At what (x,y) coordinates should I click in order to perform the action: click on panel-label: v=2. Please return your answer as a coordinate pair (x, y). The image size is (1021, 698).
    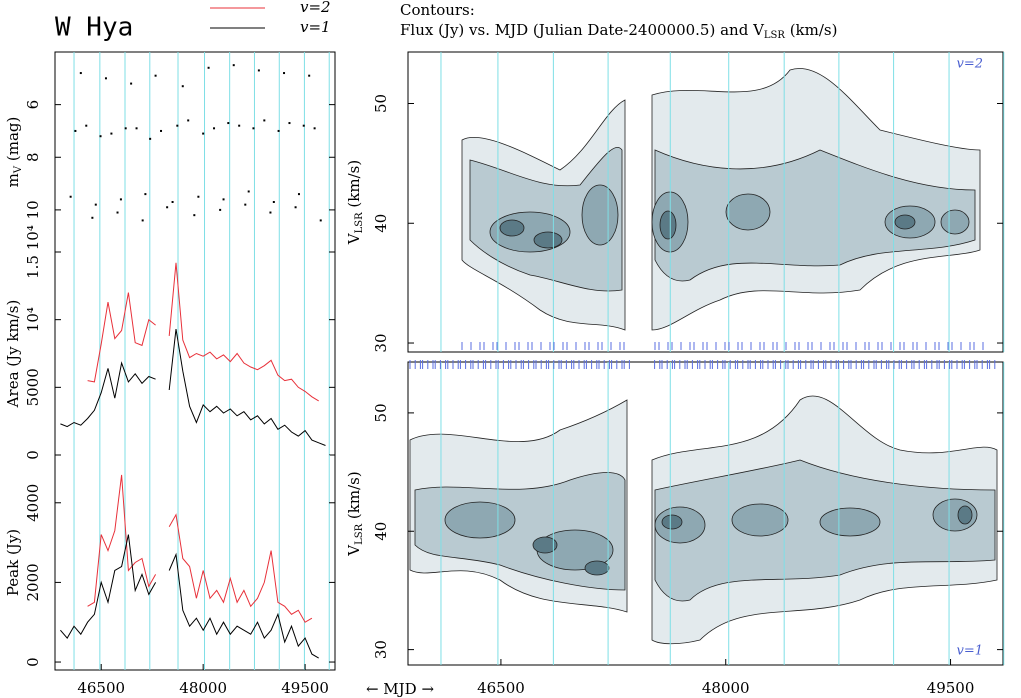
    Looking at the image, I should click on (969, 64).